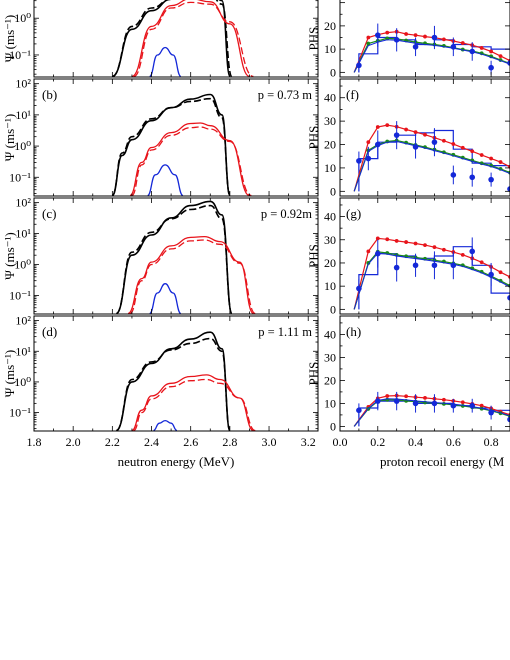 The height and width of the screenshot is (660, 510). I want to click on panel-label: (h), so click(353, 331).